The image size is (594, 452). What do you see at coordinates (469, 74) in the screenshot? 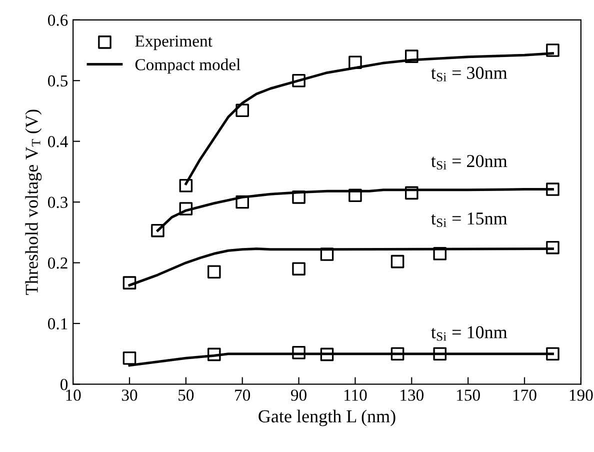
I see `annotation: t$_{Si}$ = 30nm` at bounding box center [469, 74].